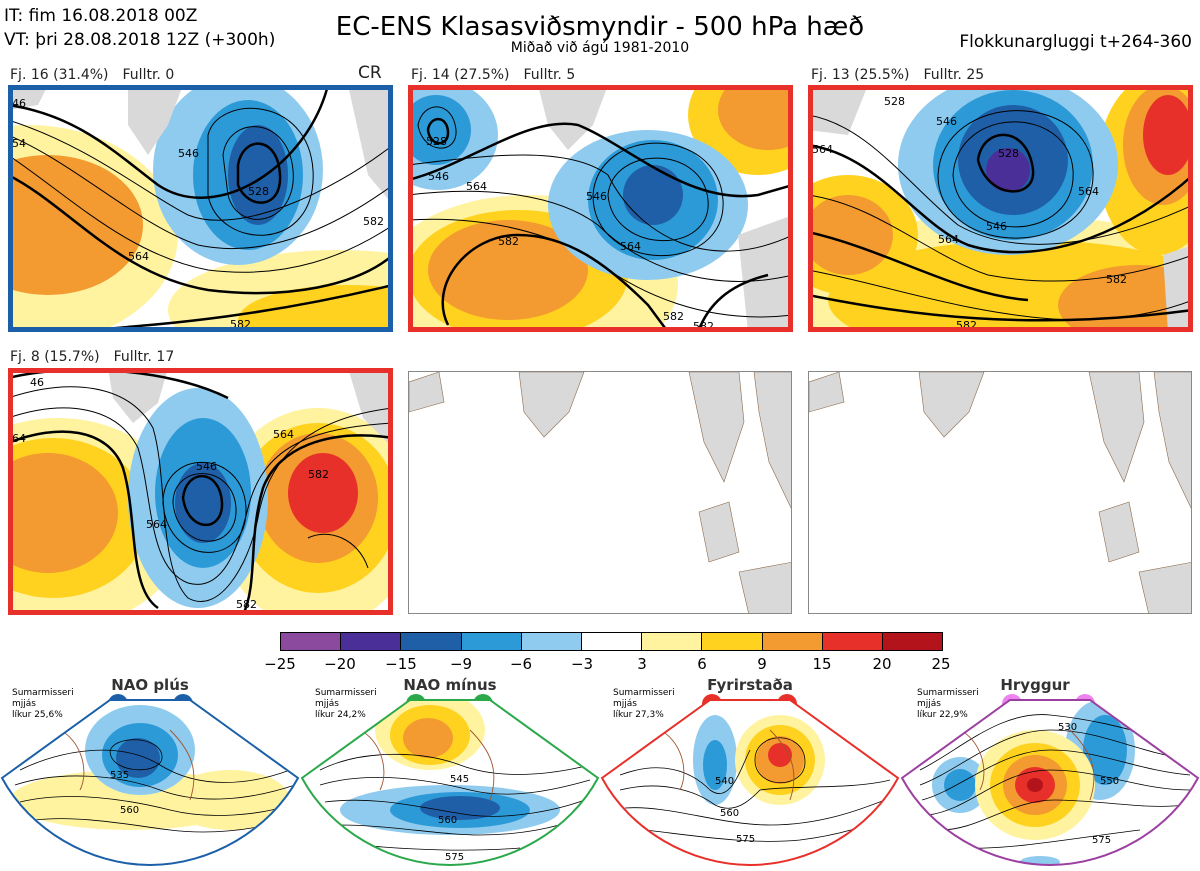  What do you see at coordinates (450, 685) in the screenshot?
I see `regime-2-title: NAO mínus` at bounding box center [450, 685].